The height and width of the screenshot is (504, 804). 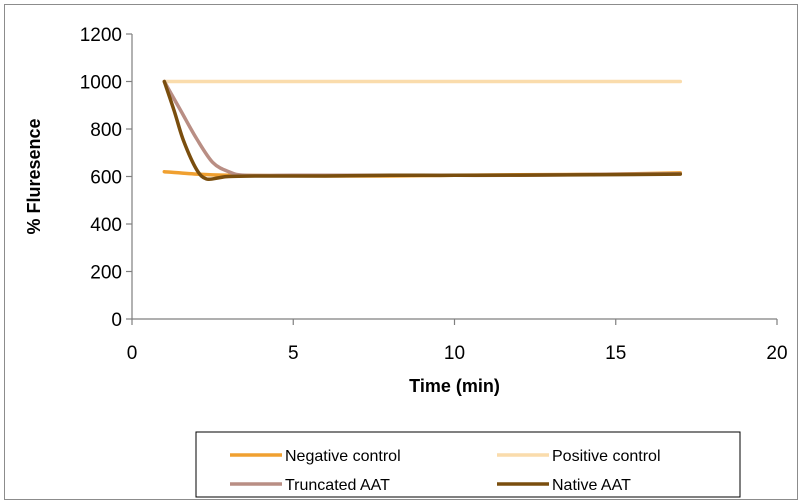 I want to click on y-tick-label: 800, so click(x=106, y=130).